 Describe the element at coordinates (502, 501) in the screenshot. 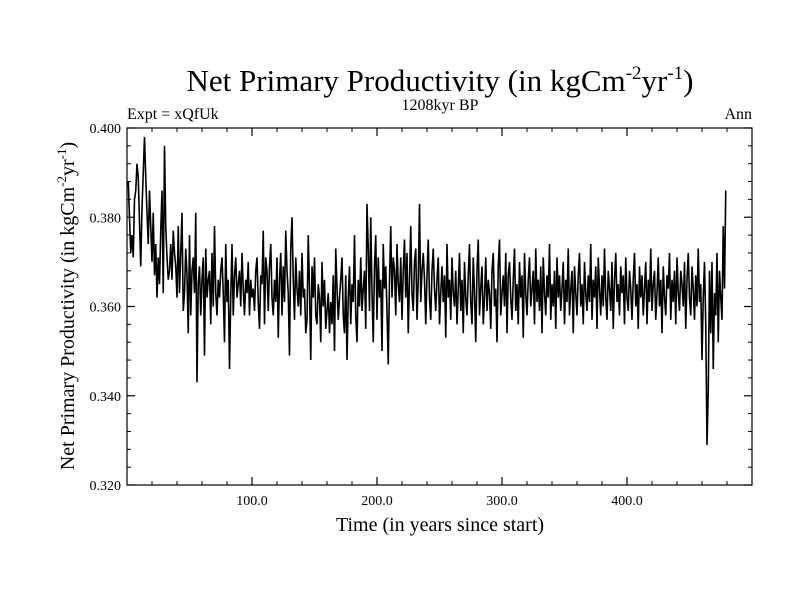

I see `x-tick-label: 300.0` at that location.